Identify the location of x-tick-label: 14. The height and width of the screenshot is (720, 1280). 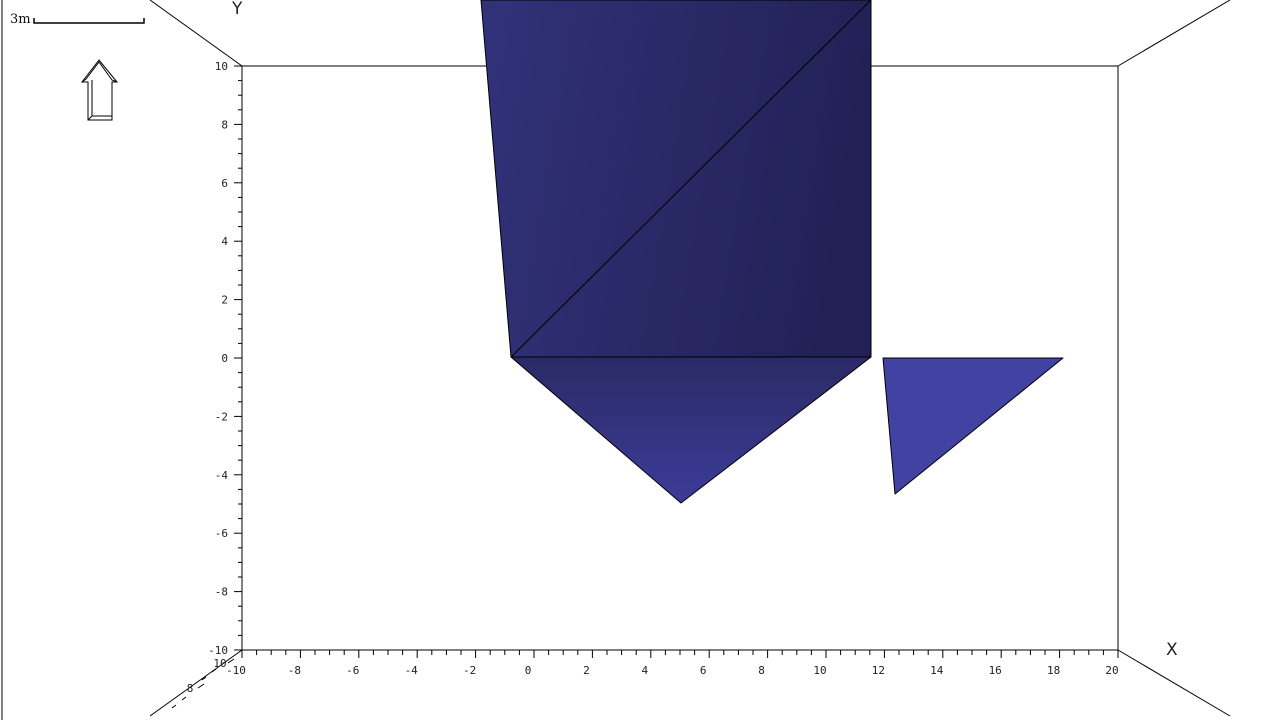
(937, 670).